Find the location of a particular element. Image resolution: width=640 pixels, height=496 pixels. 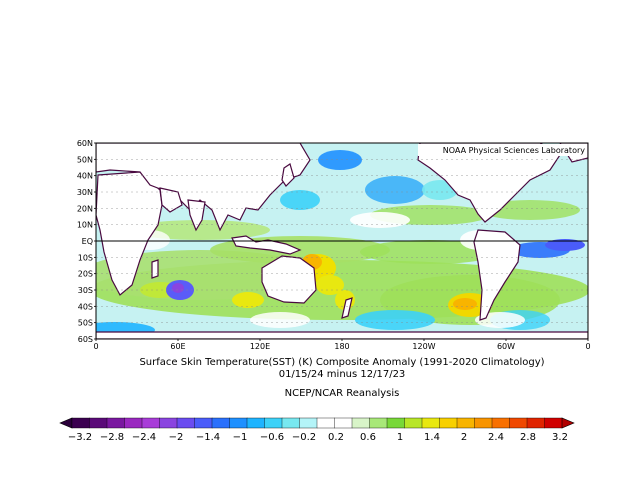

caption-line-3: NCEP/NCAR Reanalysis is located at coordinates (342, 393).